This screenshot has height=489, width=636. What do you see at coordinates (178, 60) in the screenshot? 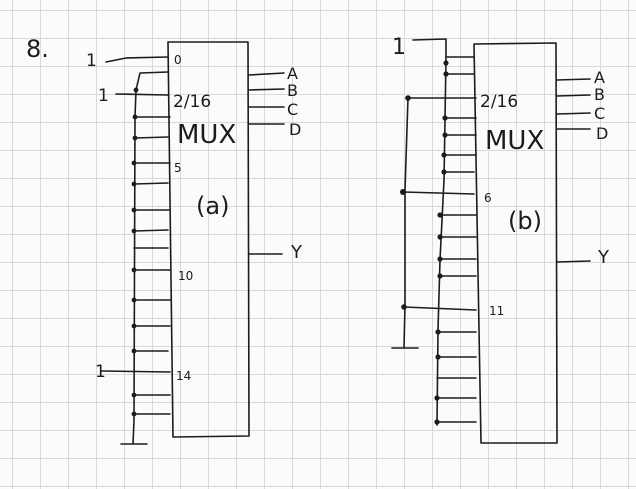
I see `mux-a-pin-label-0: 0` at bounding box center [178, 60].